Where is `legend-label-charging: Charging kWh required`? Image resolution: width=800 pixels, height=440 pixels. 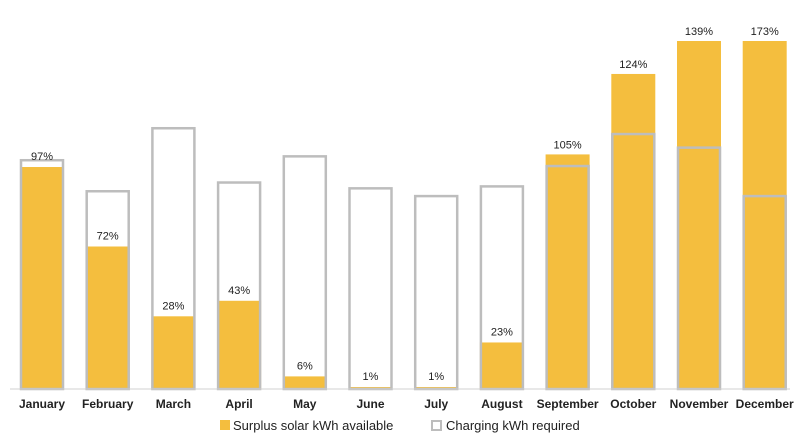
legend-label-charging: Charging kWh required is located at coordinates (513, 425).